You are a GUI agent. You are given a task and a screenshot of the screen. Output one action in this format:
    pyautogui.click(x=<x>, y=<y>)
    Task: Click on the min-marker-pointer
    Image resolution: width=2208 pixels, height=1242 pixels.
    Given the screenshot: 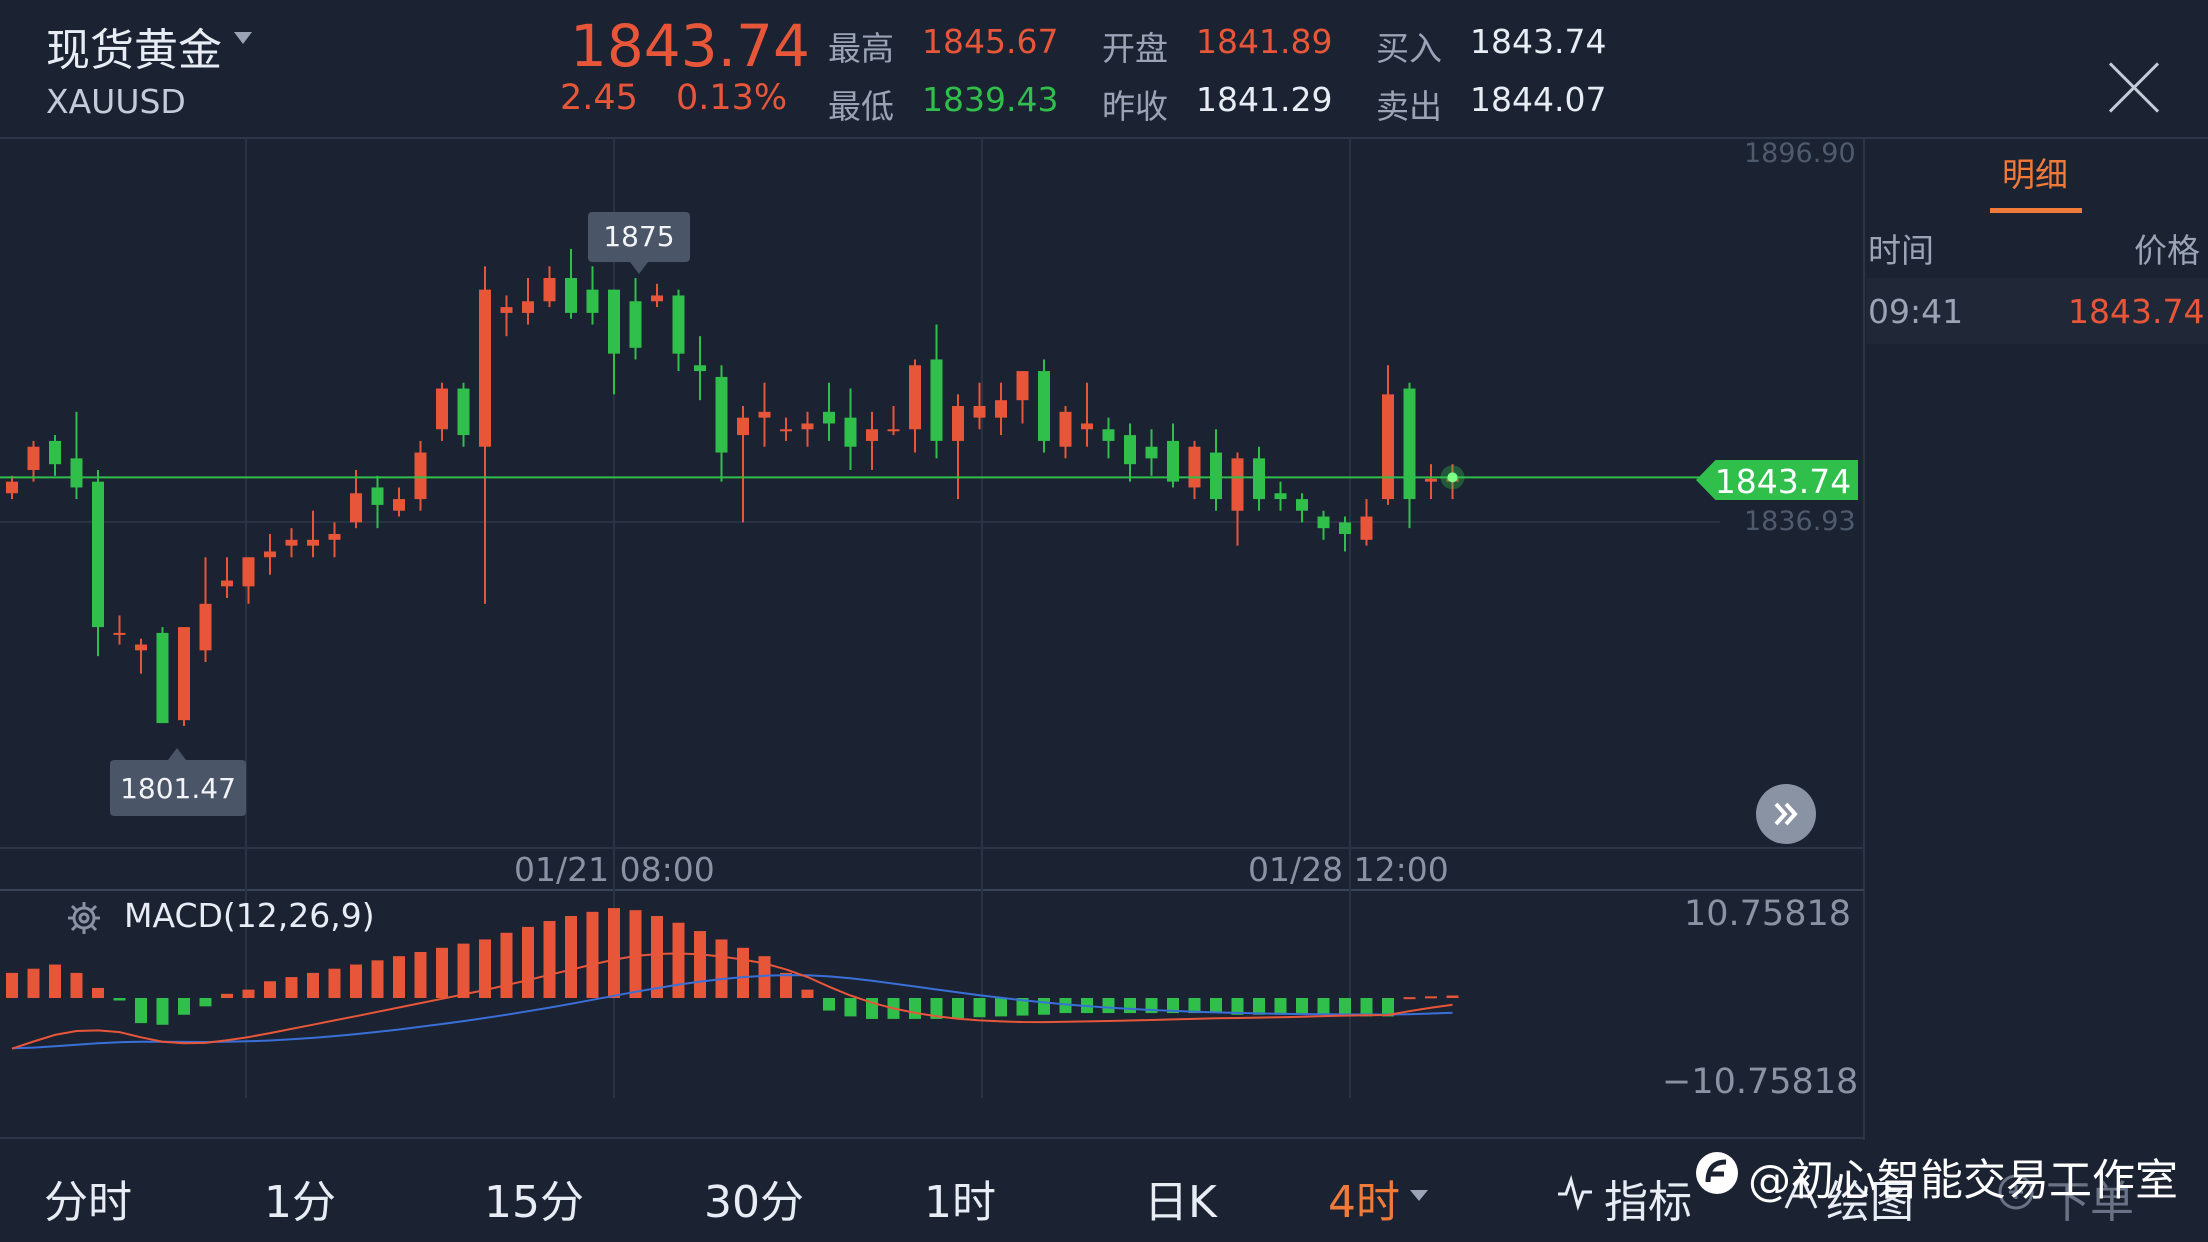 What is the action you would take?
    pyautogui.click(x=177, y=754)
    